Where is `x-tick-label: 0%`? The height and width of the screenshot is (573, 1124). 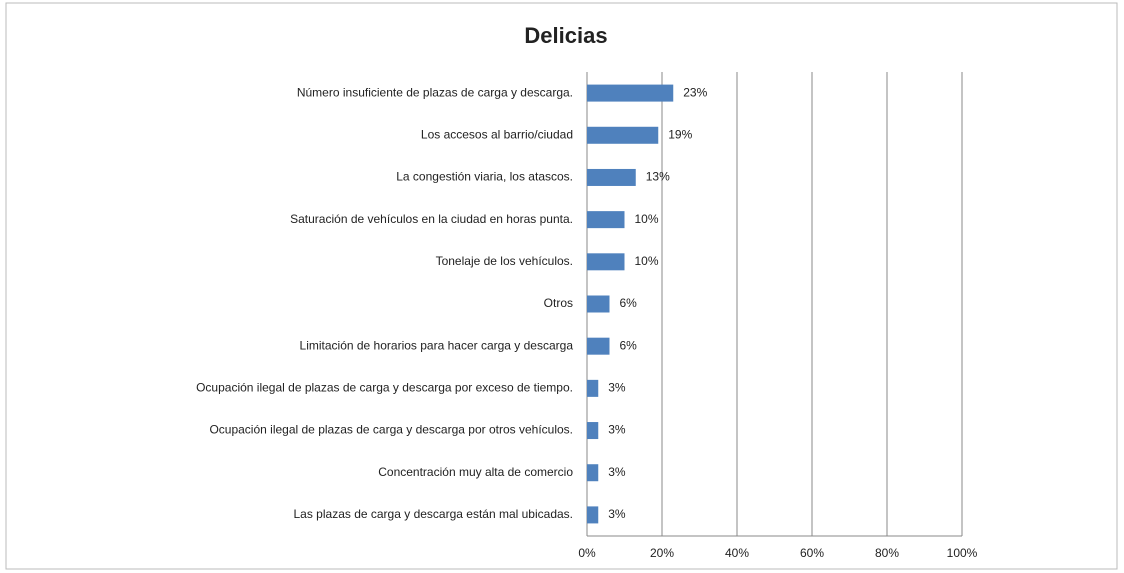 x-tick-label: 0% is located at coordinates (587, 553).